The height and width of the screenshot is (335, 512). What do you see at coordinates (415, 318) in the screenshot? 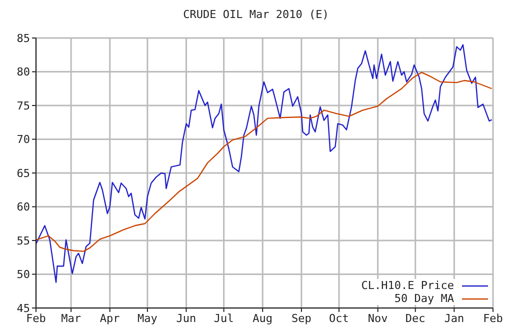
I see `x-tick-label: Dec` at bounding box center [415, 318].